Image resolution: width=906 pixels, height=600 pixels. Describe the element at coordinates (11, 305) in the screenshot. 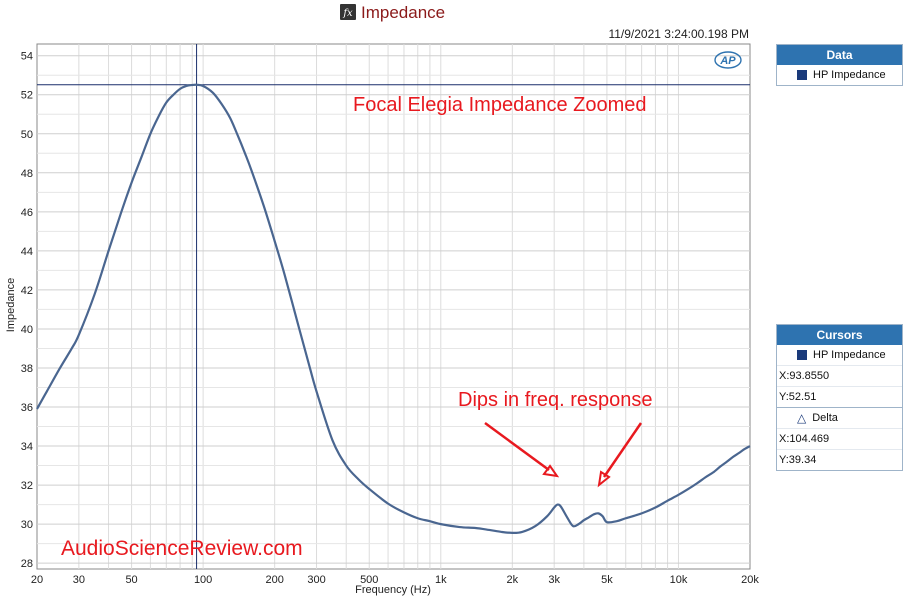

I see `y-axis-label: Impedance` at that location.